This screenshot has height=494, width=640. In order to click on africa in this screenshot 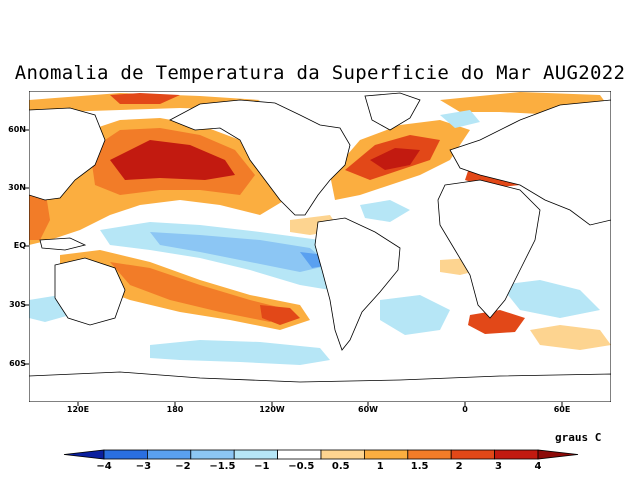, I will do `click(489, 249)`.